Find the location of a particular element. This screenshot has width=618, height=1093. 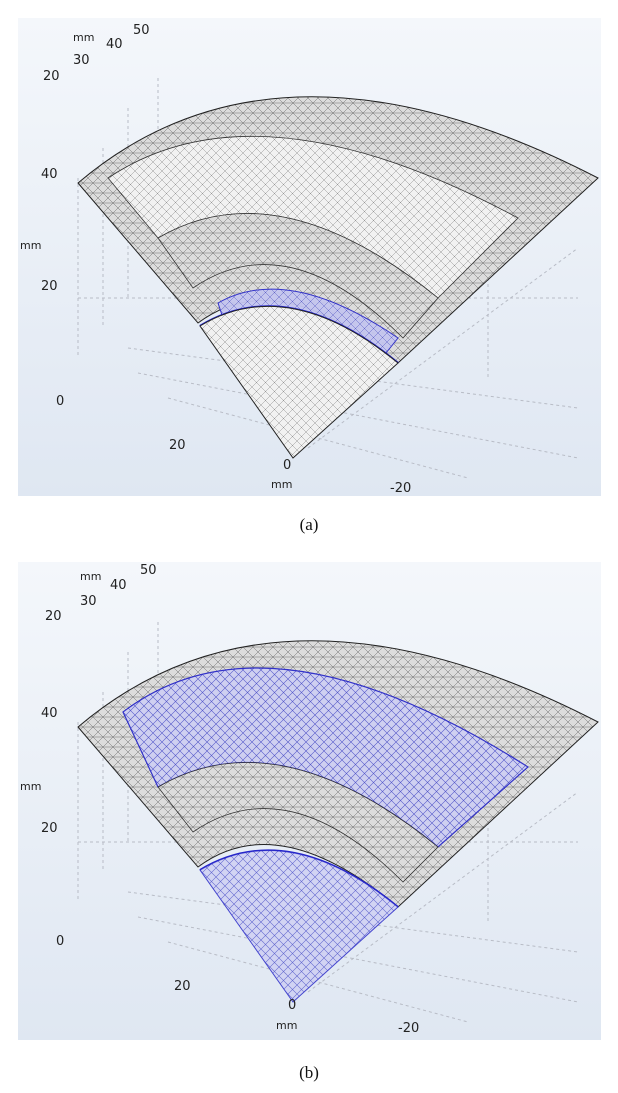

caption-b: (b) is located at coordinates (309, 1072).